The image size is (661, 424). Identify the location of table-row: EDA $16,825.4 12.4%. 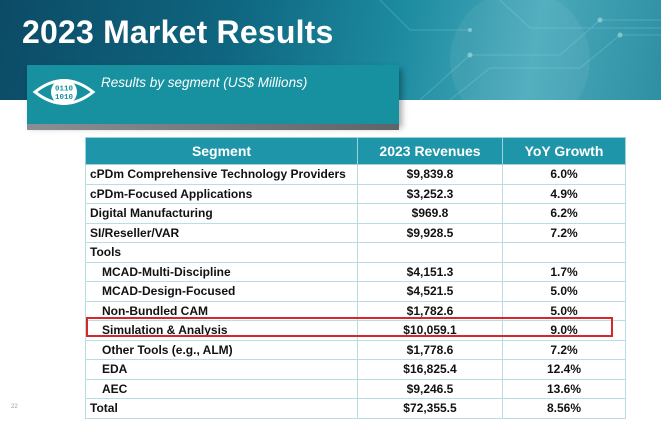
(355, 369).